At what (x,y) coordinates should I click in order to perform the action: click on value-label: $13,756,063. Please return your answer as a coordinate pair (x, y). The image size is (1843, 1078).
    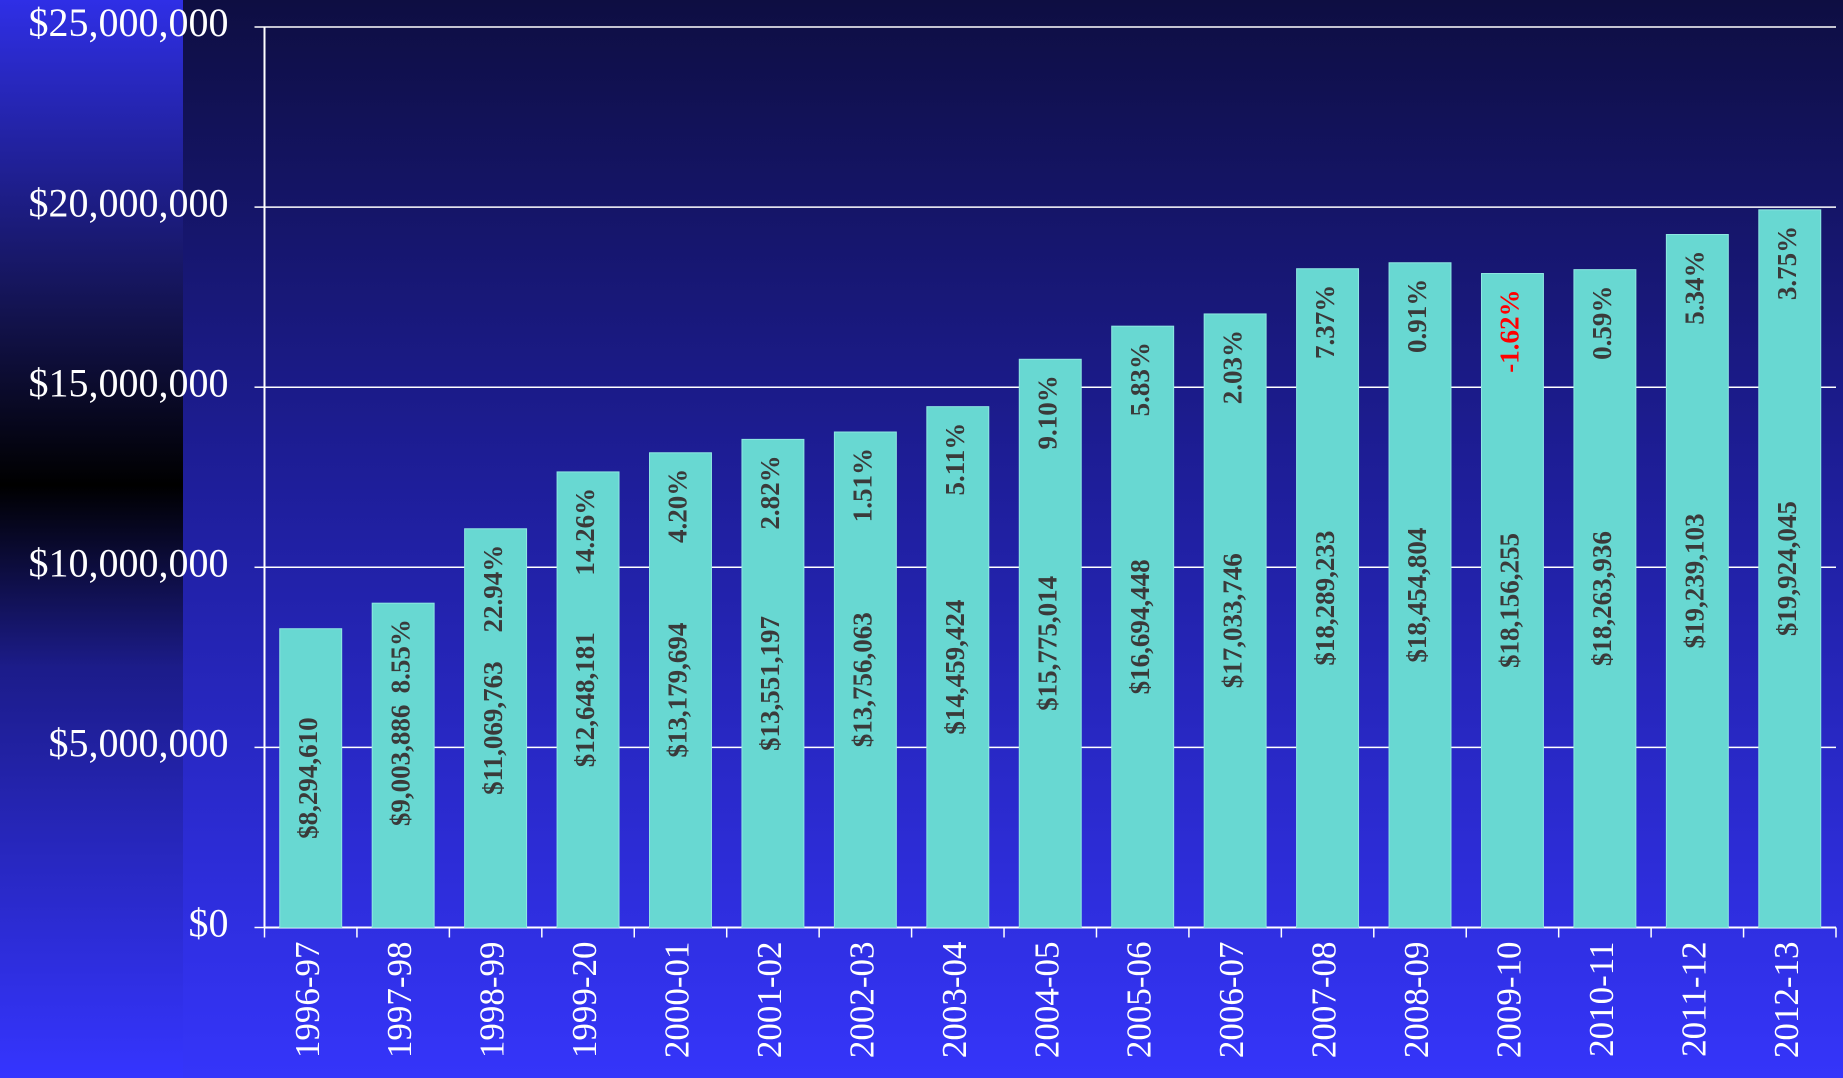
    Looking at the image, I should click on (863, 679).